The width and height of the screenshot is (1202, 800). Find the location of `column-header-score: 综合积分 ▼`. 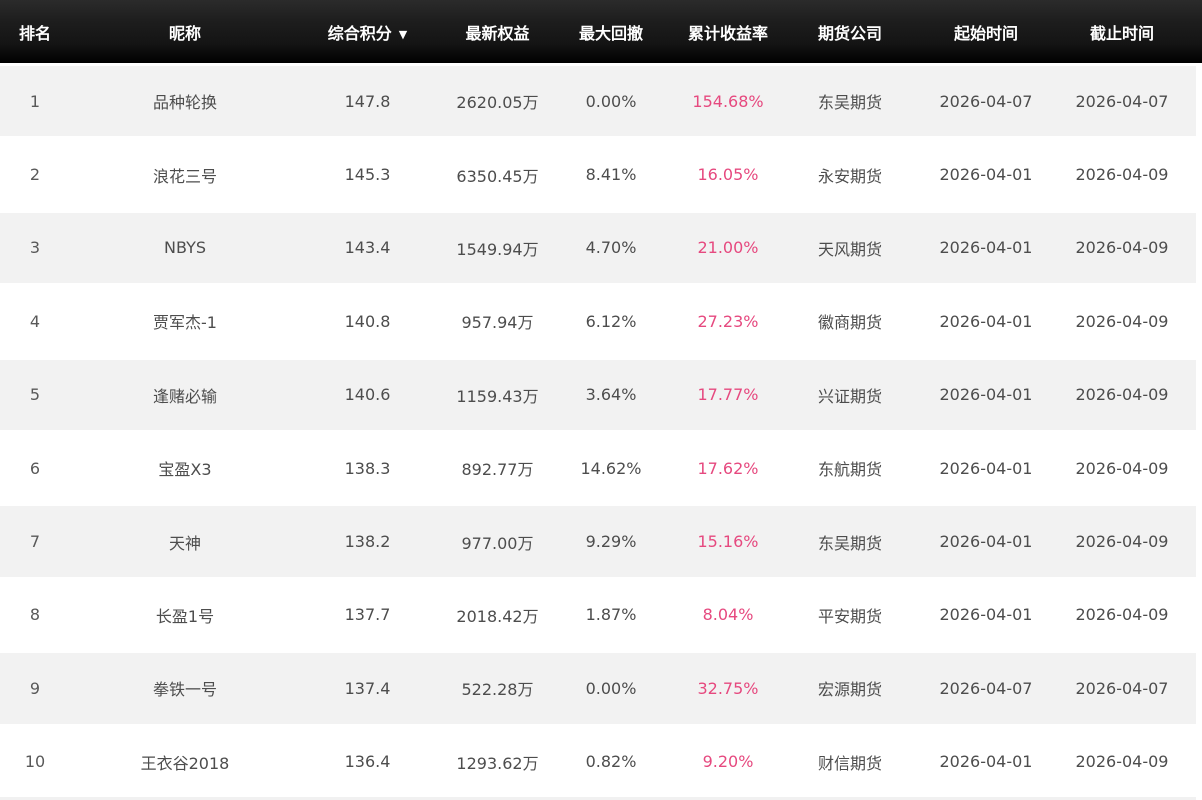

column-header-score: 综合积分 ▼ is located at coordinates (367, 31).